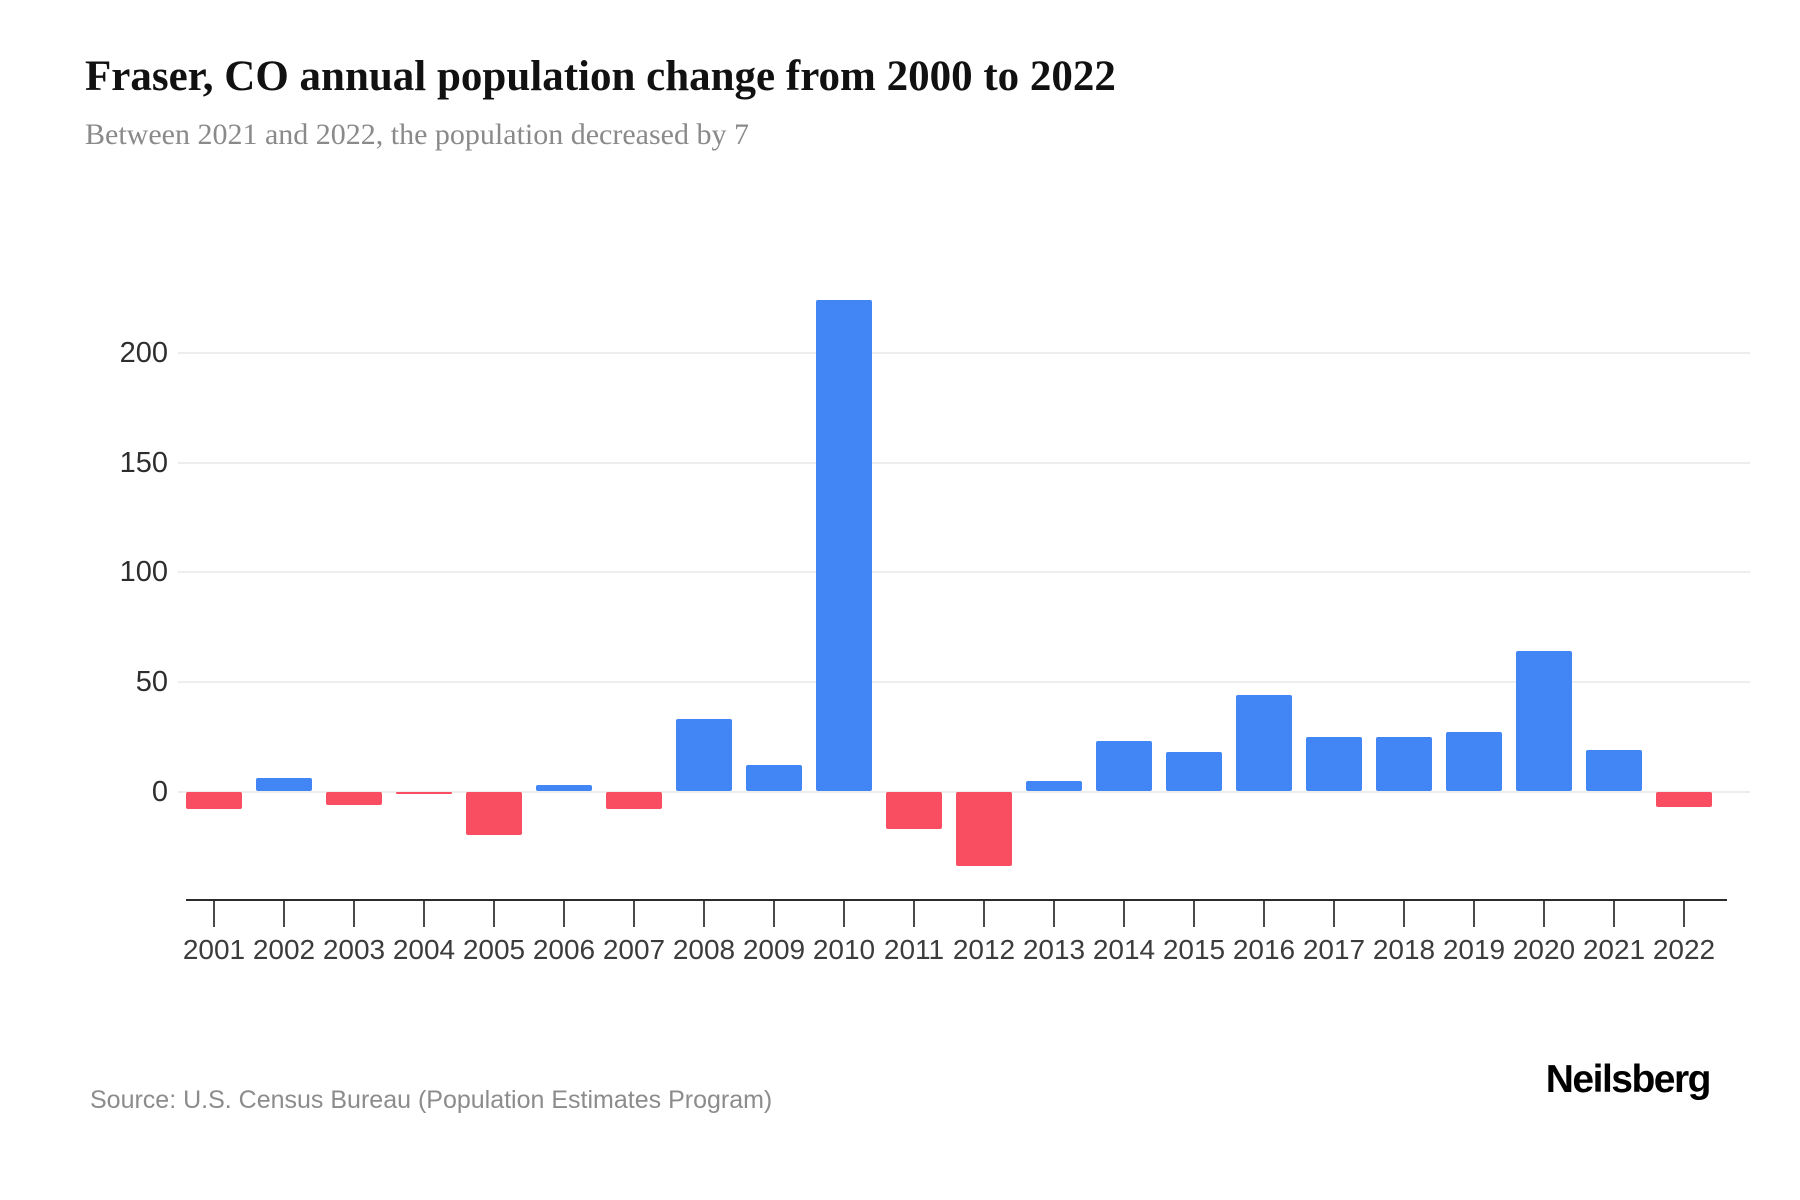 The height and width of the screenshot is (1200, 1800). I want to click on bar-2010, so click(844, 546).